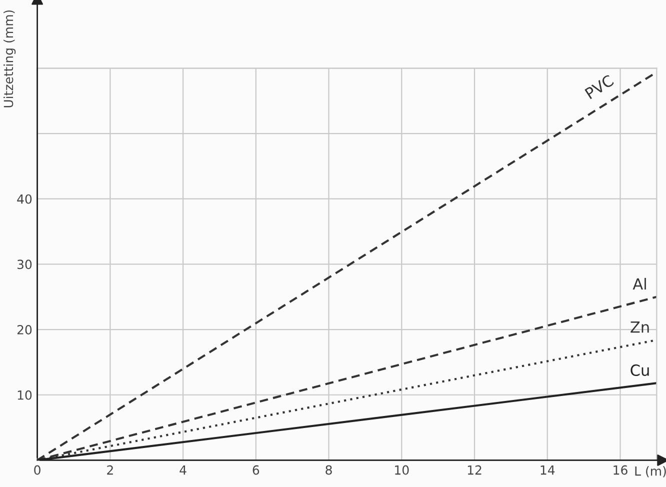 The width and height of the screenshot is (666, 487). I want to click on x-tick-label: 4, so click(183, 470).